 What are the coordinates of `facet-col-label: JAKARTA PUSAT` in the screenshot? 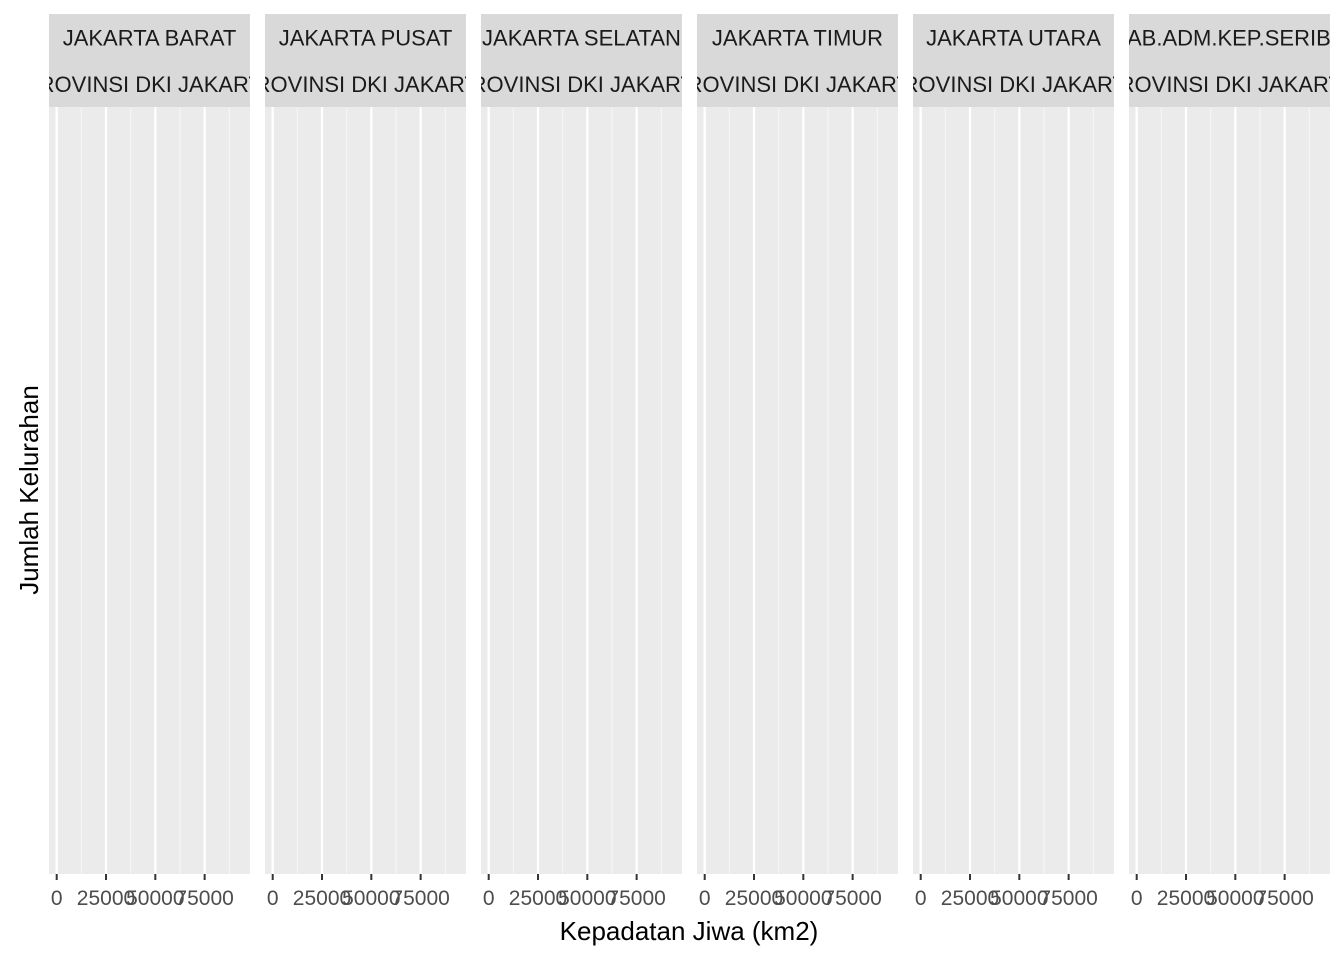 It's located at (366, 38).